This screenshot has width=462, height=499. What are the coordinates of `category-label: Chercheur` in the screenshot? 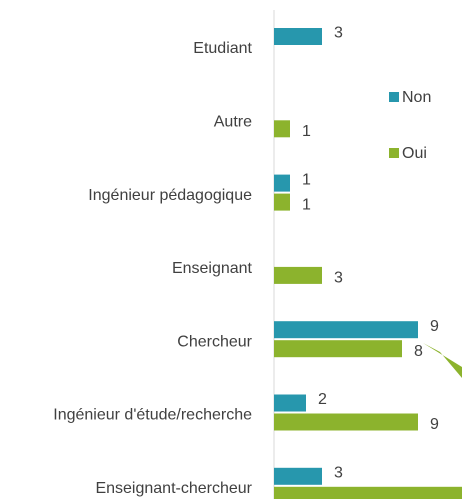 It's located at (214, 341).